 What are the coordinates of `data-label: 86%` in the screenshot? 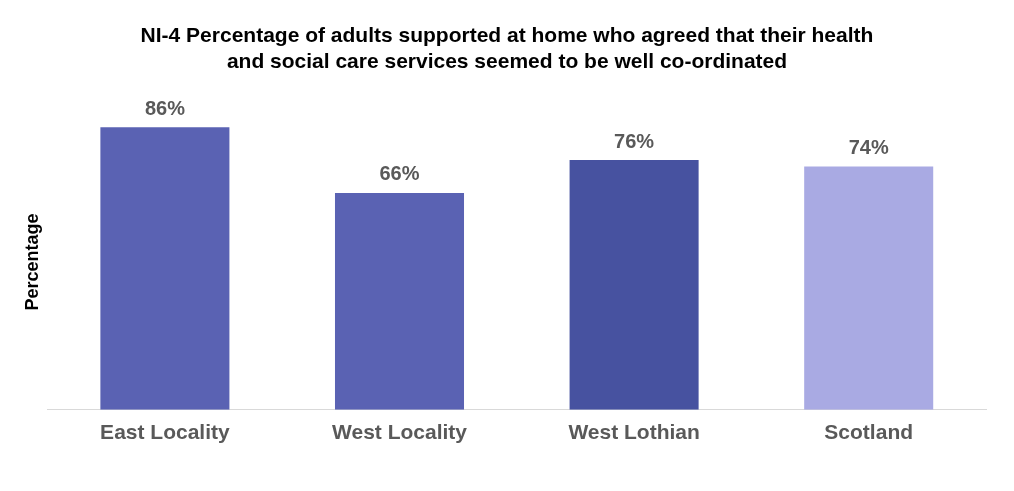 It's located at (165, 107).